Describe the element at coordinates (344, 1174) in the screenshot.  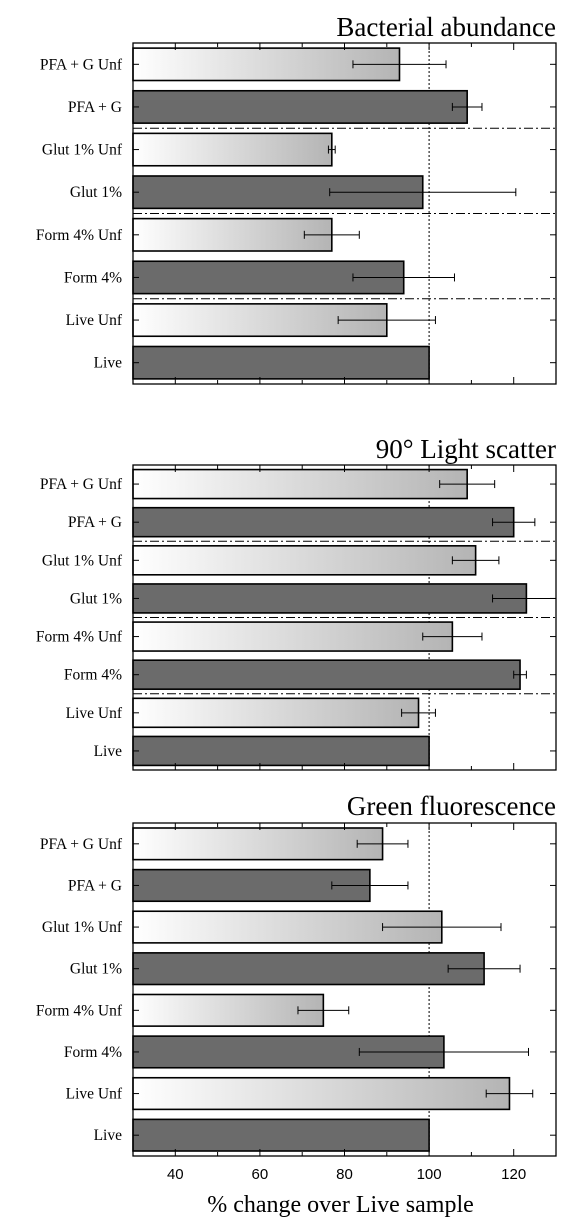
I see `x-tick-label: 80` at that location.